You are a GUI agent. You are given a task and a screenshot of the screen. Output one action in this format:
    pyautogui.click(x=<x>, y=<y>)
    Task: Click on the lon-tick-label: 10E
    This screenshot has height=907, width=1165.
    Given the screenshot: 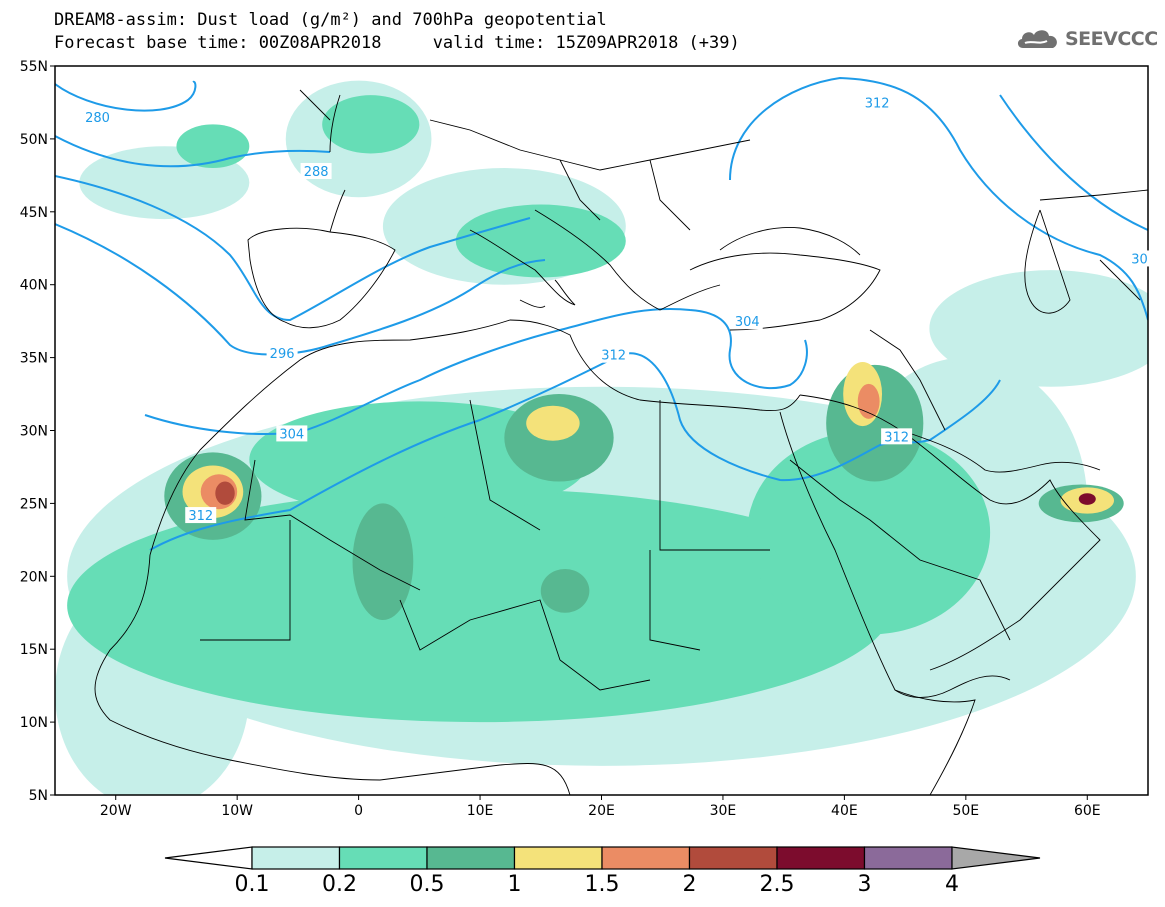 What is the action you would take?
    pyautogui.click(x=480, y=811)
    